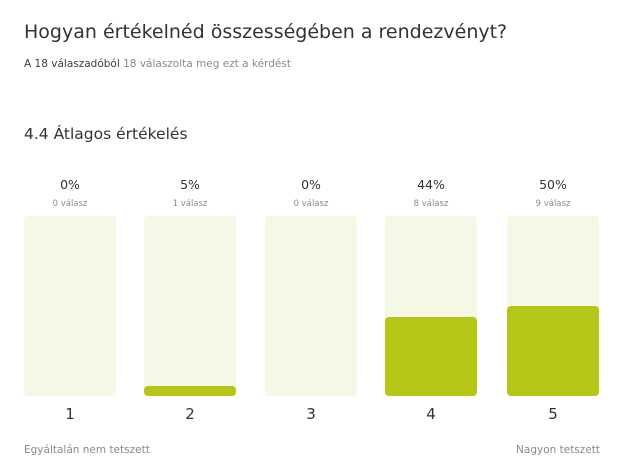 This screenshot has width=631, height=473. What do you see at coordinates (130, 64) in the screenshot?
I see `answered-count: 18` at bounding box center [130, 64].